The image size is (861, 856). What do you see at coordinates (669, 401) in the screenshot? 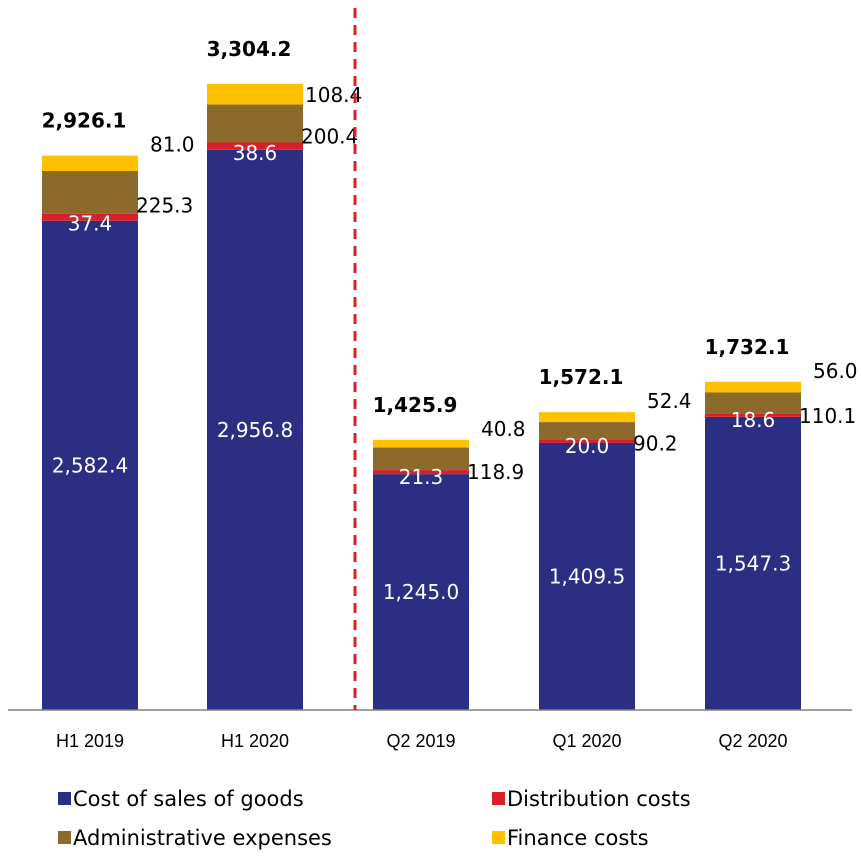
I see `data-label-finance: 52.4` at bounding box center [669, 401].